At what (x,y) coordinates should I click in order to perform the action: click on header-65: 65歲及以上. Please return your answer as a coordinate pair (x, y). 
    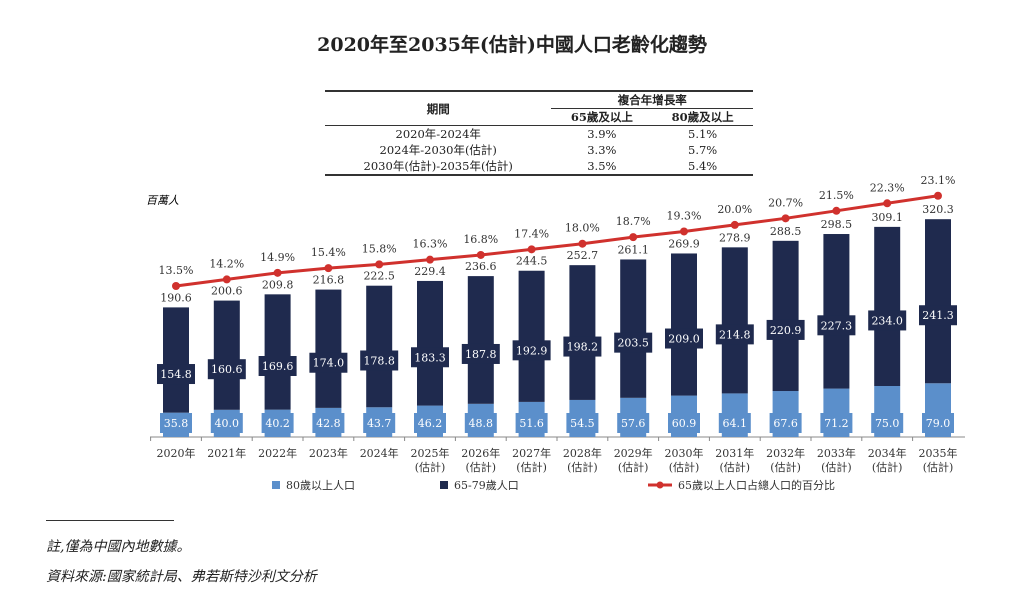
    Looking at the image, I should click on (602, 117).